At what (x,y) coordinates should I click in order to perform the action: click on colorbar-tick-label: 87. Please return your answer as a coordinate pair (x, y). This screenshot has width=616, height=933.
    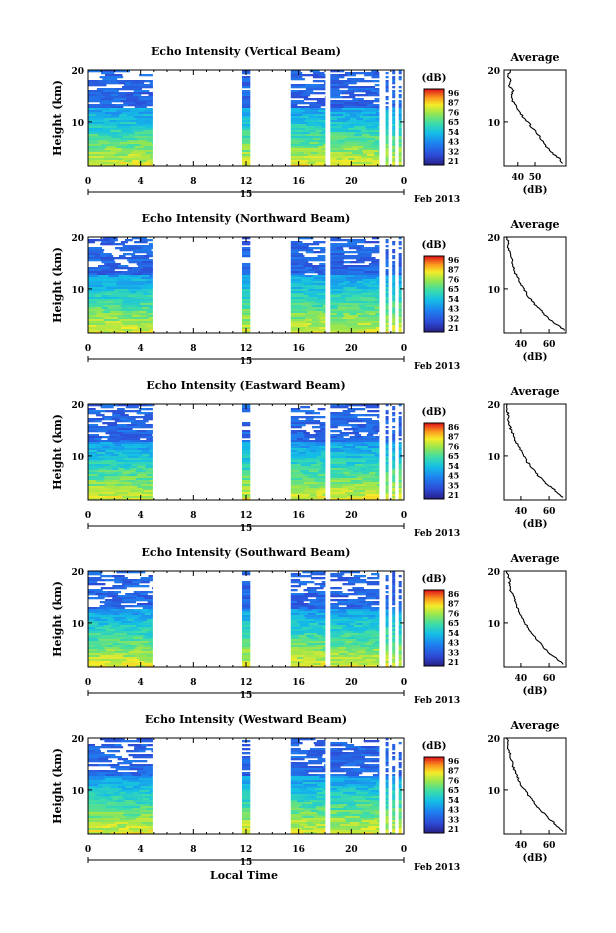
    Looking at the image, I should click on (453, 604).